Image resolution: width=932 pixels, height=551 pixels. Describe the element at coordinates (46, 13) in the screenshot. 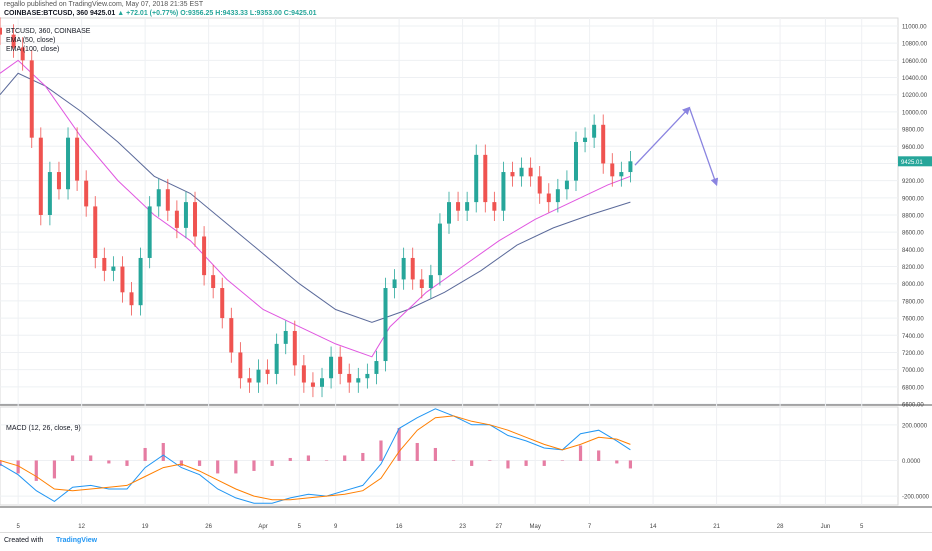

I see `symbol-label: COINBASE:BTCUSD, 360` at that location.